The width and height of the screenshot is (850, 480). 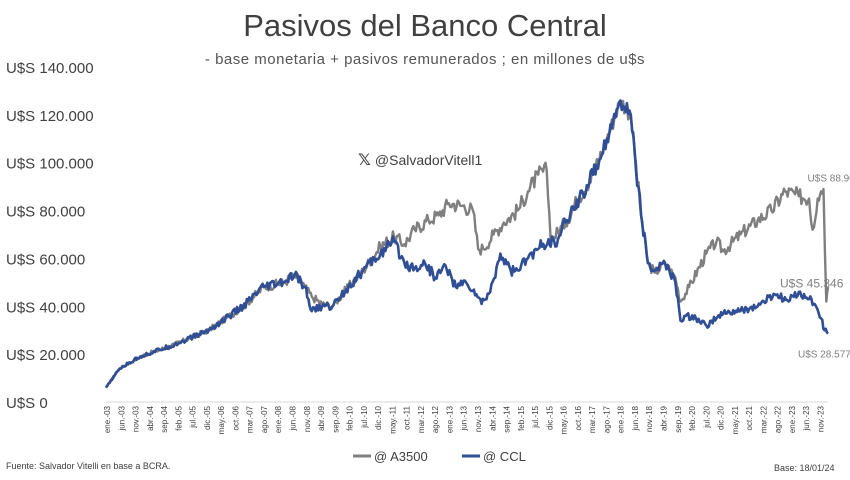 I want to click on x-tick-label: abr.-04, so click(x=150, y=417).